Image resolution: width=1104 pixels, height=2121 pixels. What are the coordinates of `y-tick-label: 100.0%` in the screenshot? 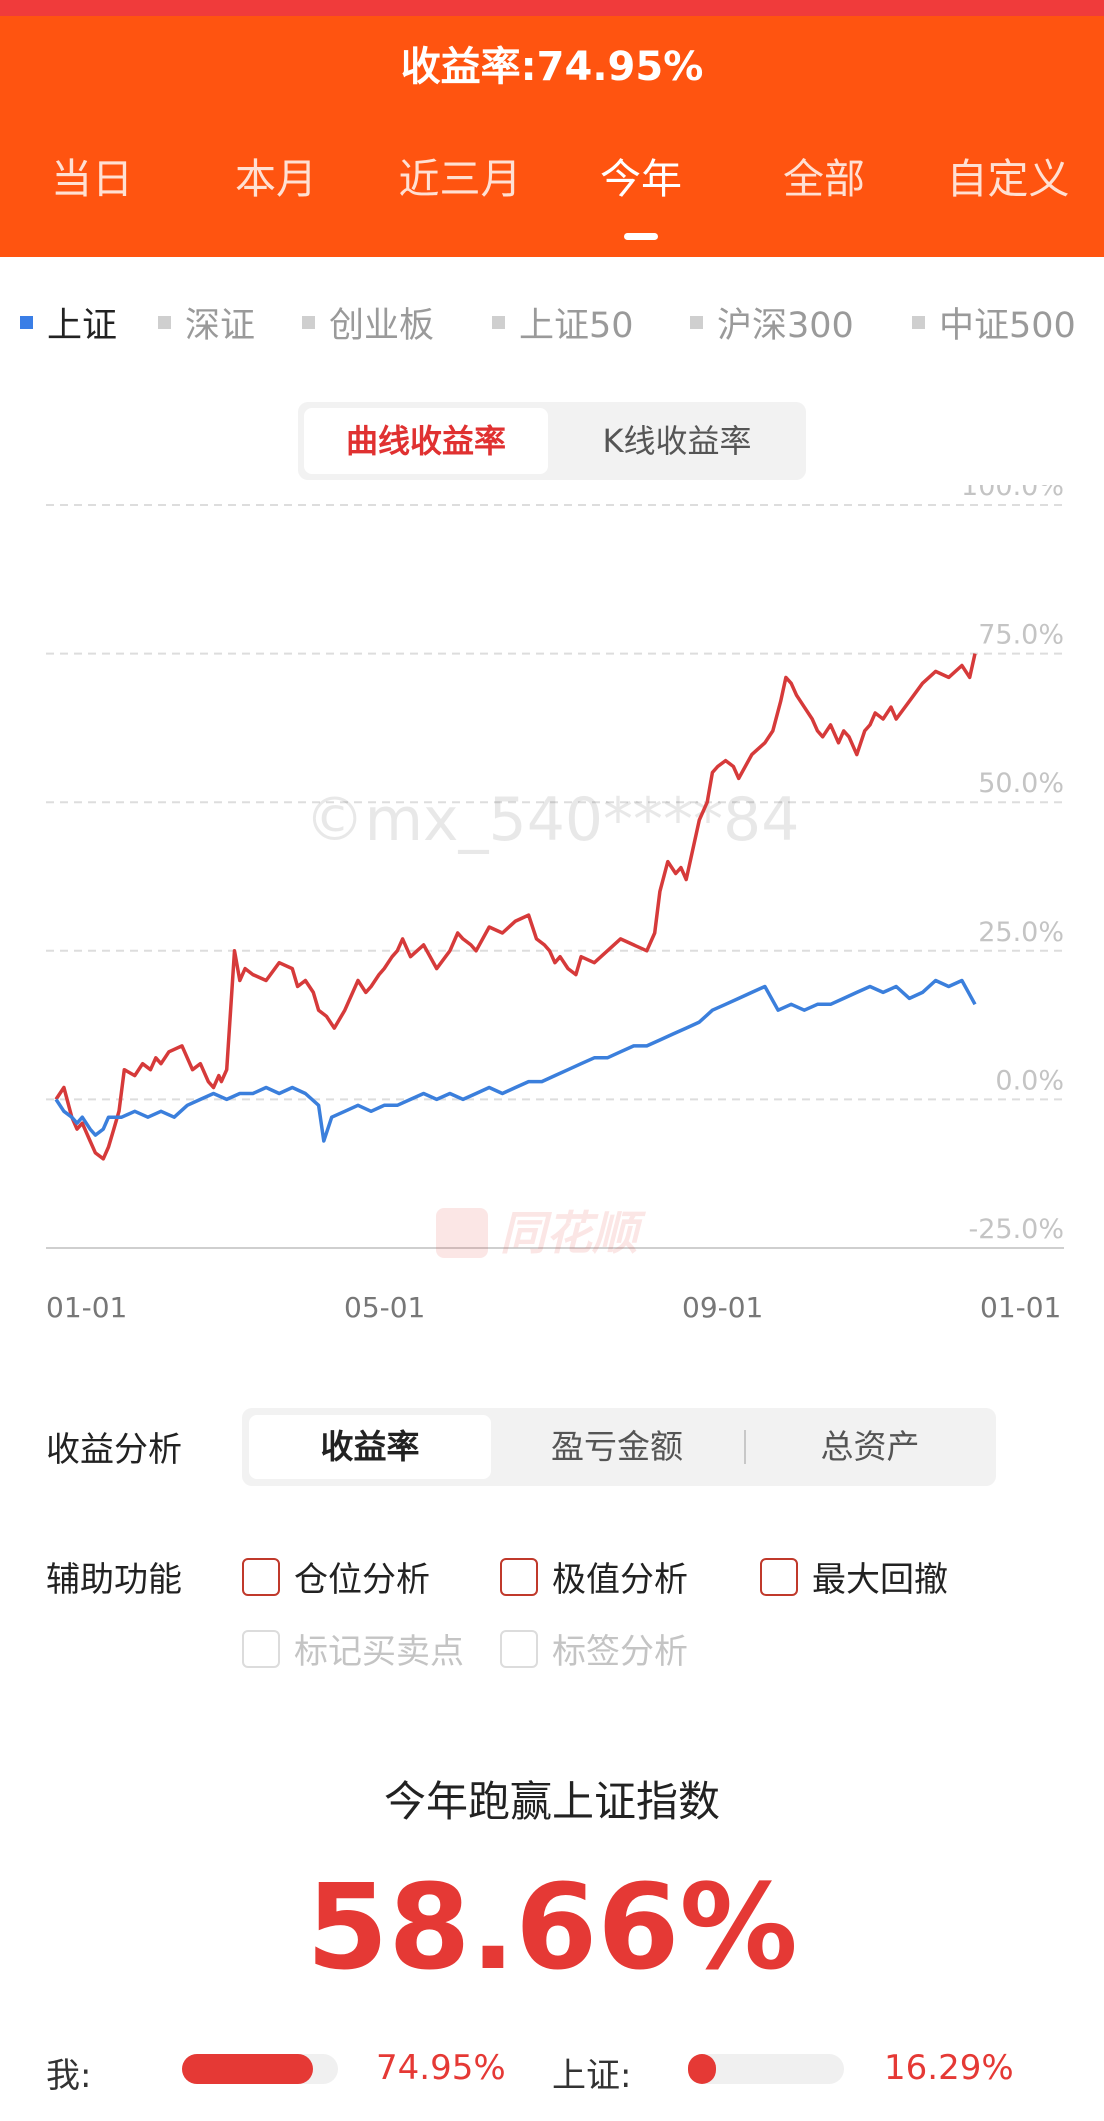 It's located at (1012, 493).